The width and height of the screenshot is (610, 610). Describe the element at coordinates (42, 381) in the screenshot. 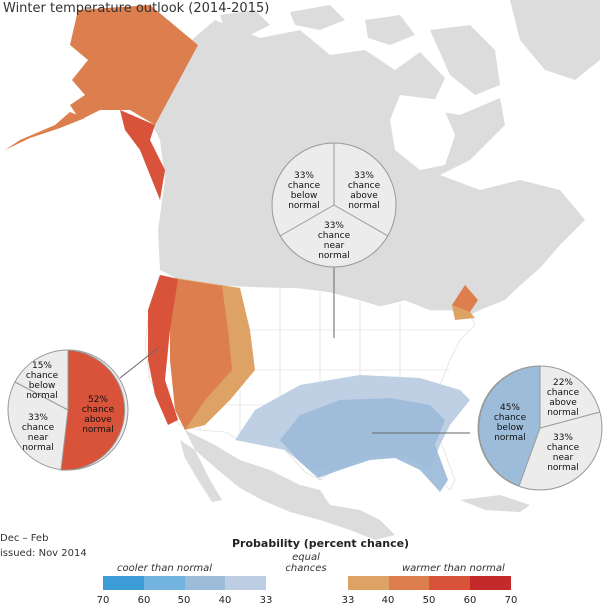

I see `pie-west-below: 15% chance below normal` at that location.